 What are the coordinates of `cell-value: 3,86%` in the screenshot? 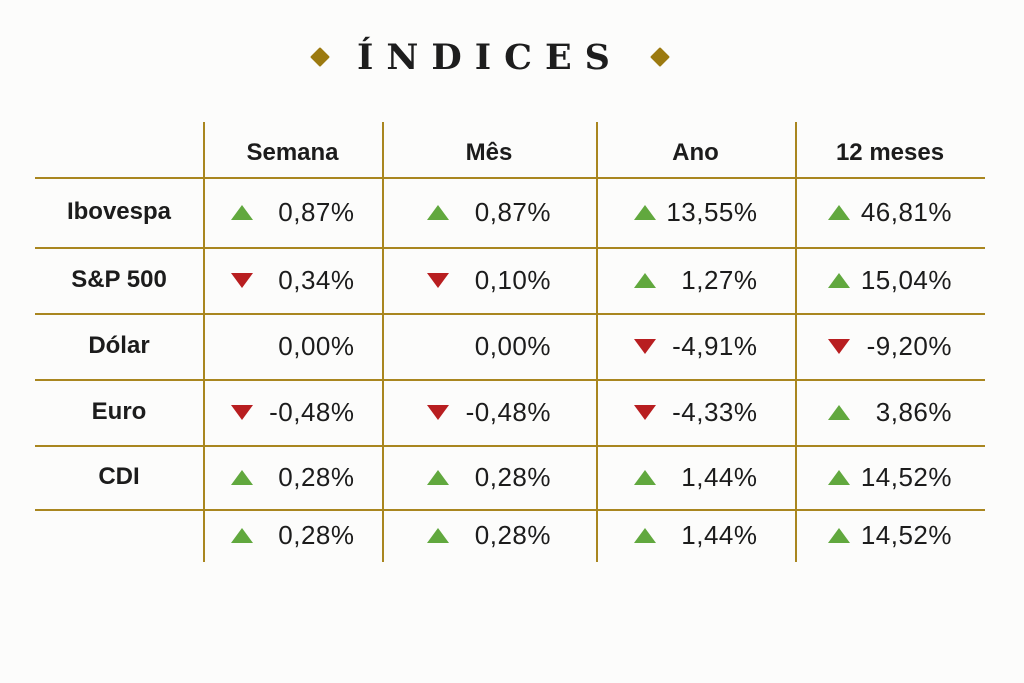 It's located at (913, 411).